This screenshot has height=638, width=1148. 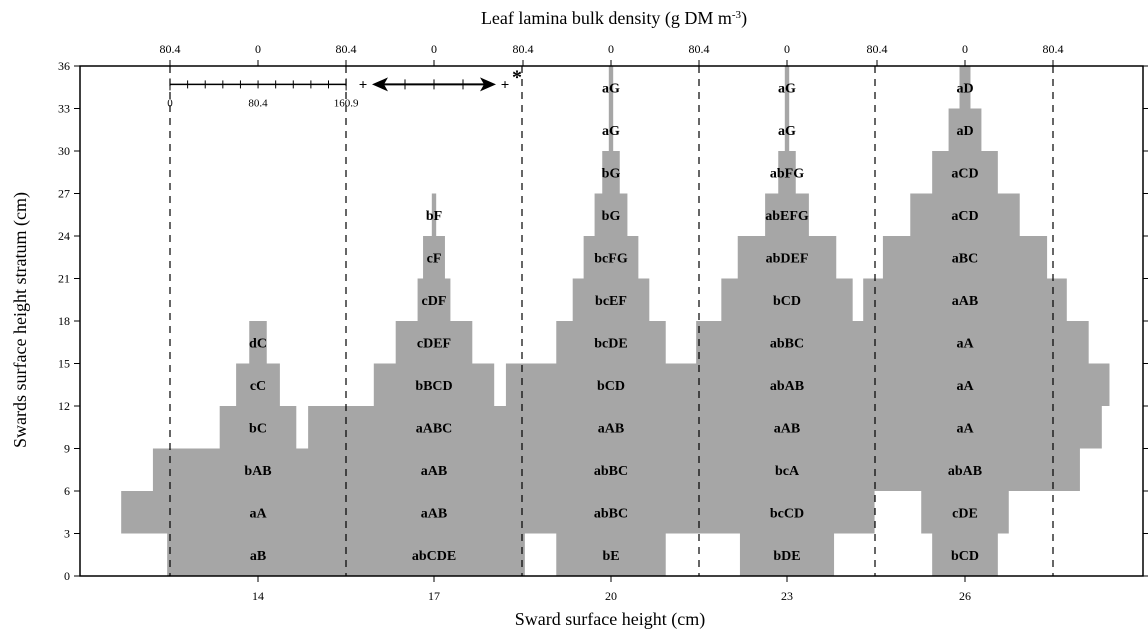 What do you see at coordinates (787, 428) in the screenshot?
I see `bar-label-23-9: aAB` at bounding box center [787, 428].